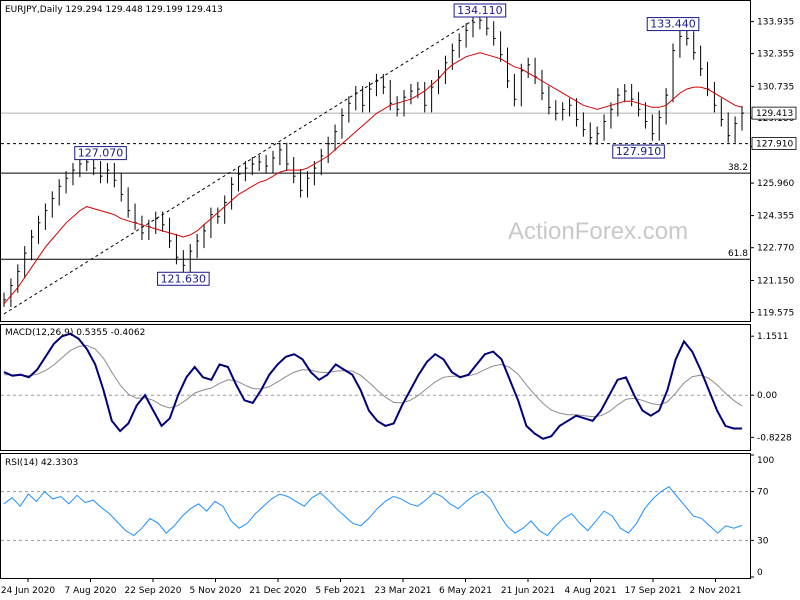  What do you see at coordinates (465, 591) in the screenshot?
I see `x-tick-label: 6 May 2021` at bounding box center [465, 591].